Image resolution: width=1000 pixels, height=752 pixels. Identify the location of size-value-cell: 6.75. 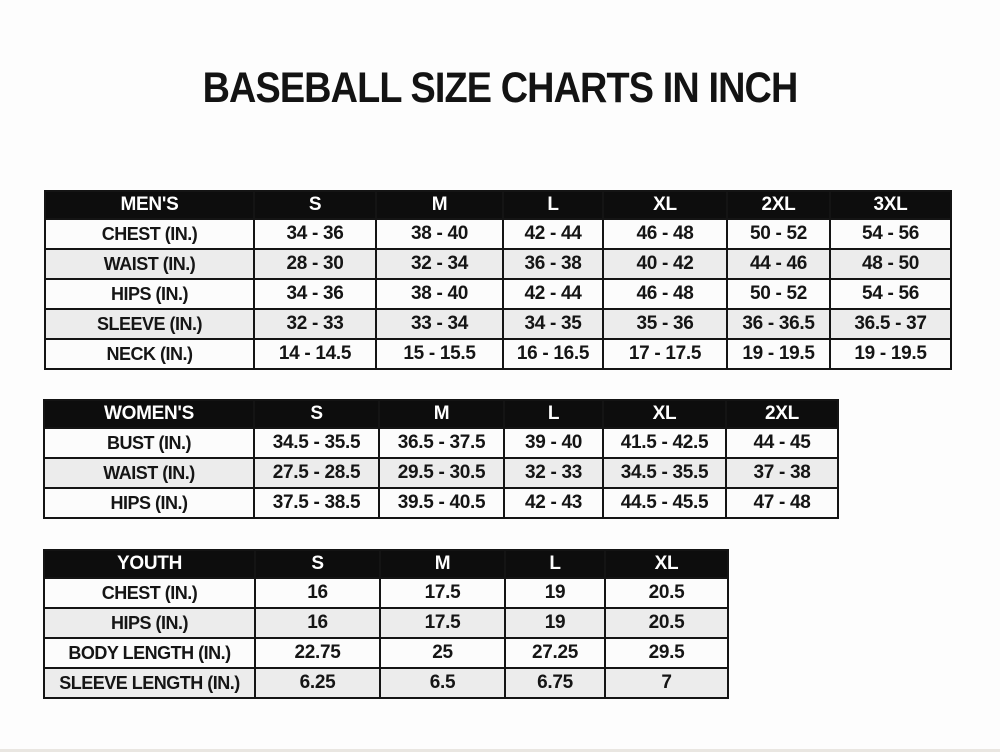
(555, 683).